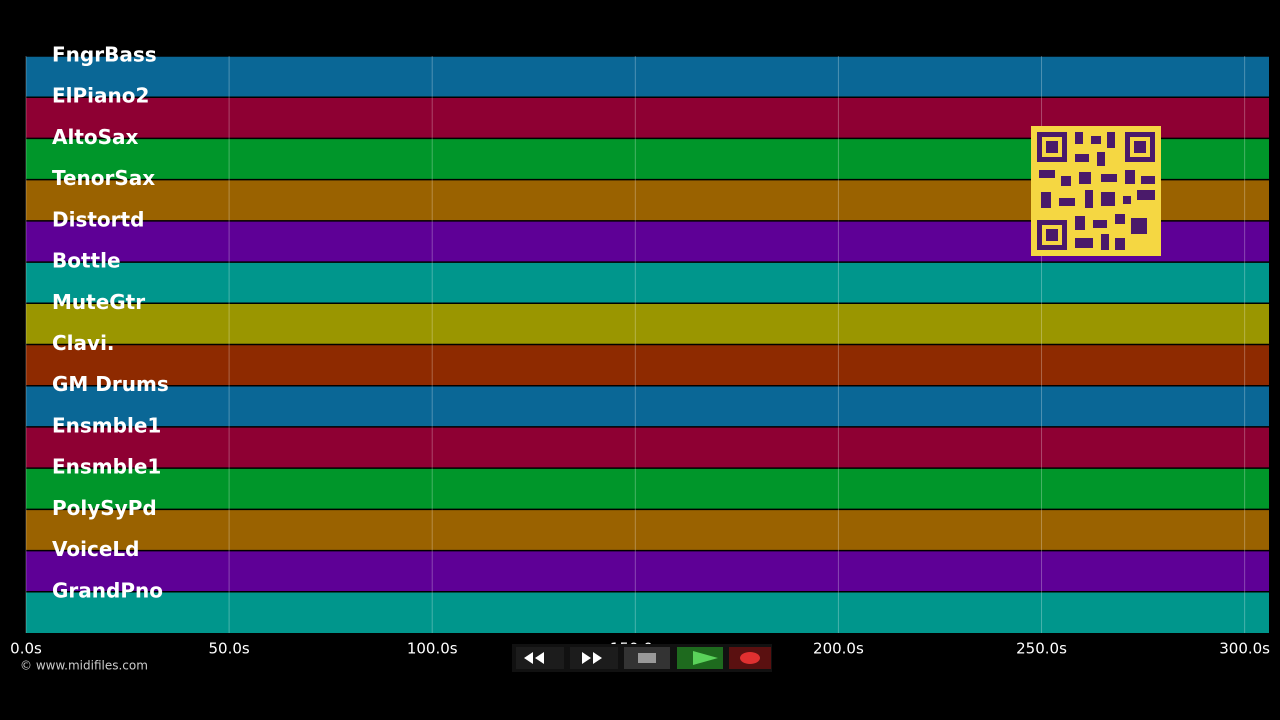 The image size is (1280, 720). What do you see at coordinates (104, 55) in the screenshot?
I see `track-label: FngrBass` at bounding box center [104, 55].